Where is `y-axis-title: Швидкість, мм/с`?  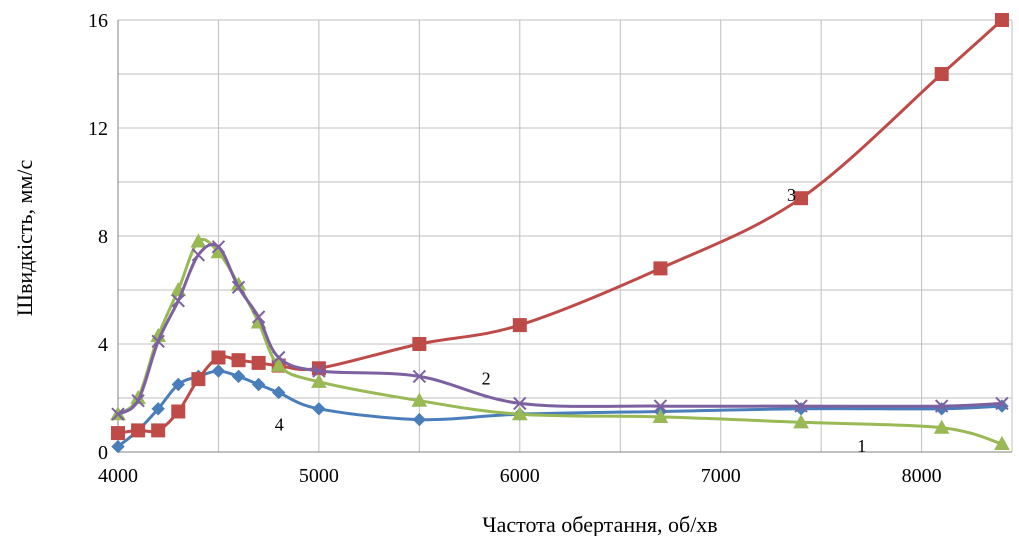
y-axis-title: Швидкість, мм/с is located at coordinates (24, 238).